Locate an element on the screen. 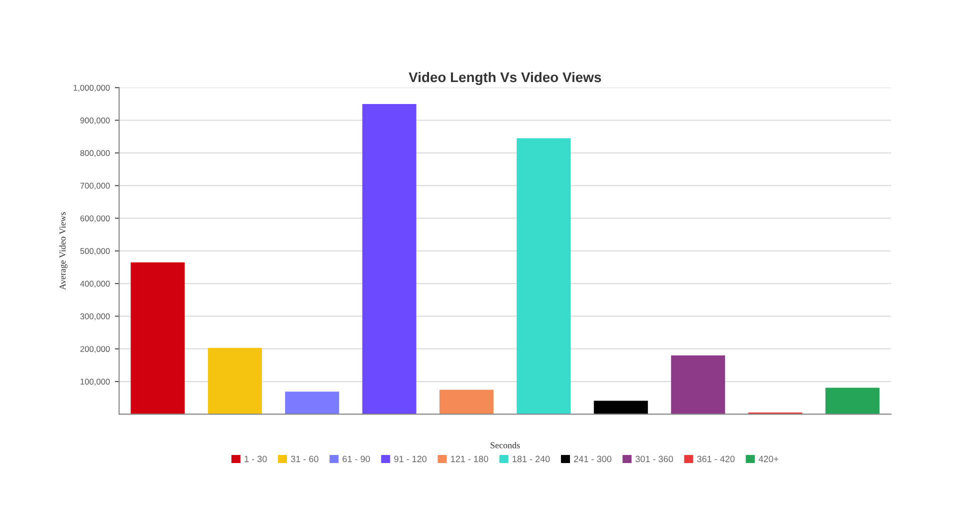 This screenshot has height=531, width=953. legend-label: 91 - 120 is located at coordinates (410, 459).